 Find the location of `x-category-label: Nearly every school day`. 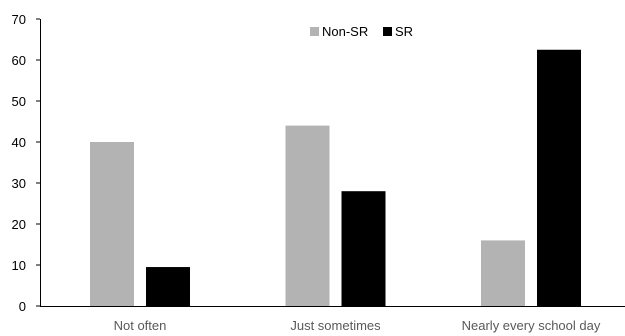

x-category-label: Nearly every school day is located at coordinates (531, 325).